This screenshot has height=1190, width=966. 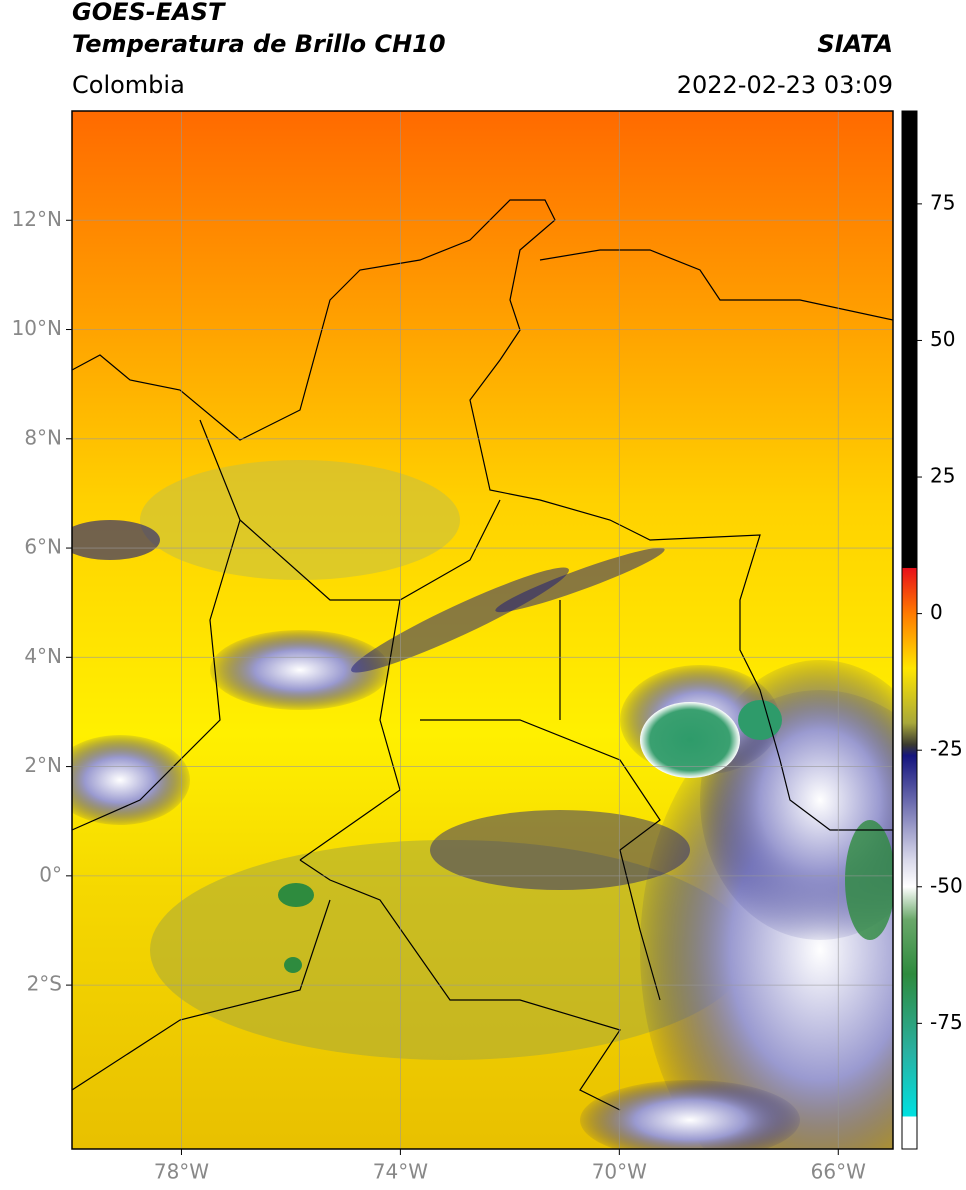 What do you see at coordinates (259, 44) in the screenshot?
I see `title-line2: Temperatura de Brillo CH10` at bounding box center [259, 44].